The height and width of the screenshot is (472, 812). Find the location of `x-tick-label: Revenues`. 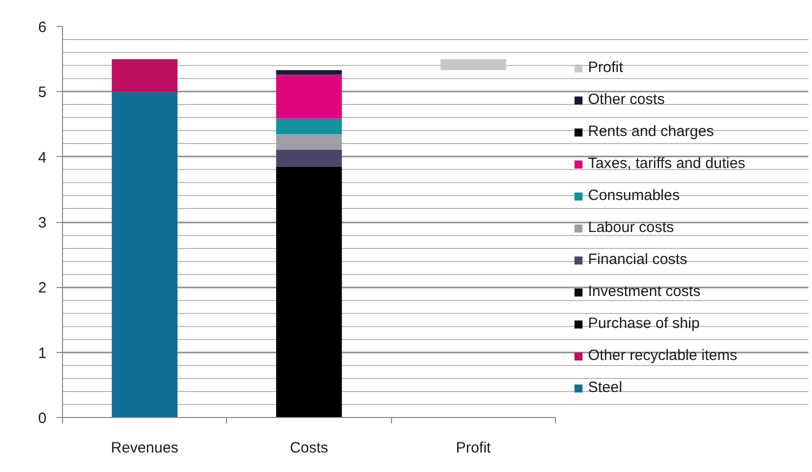

x-tick-label: Revenues is located at coordinates (144, 448).